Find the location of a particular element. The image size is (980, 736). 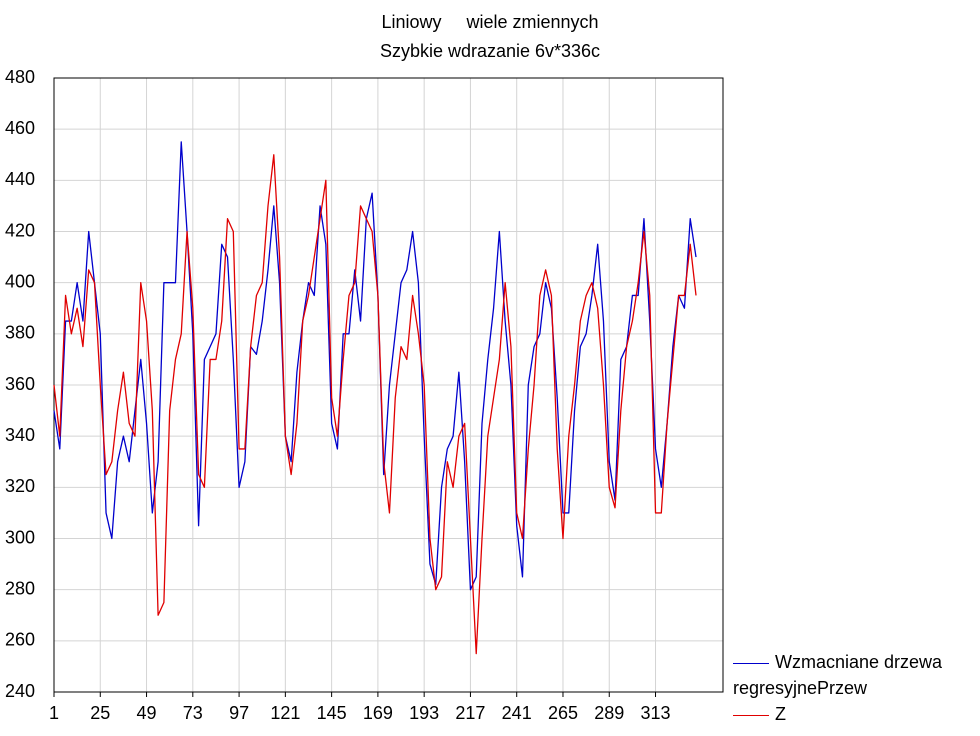

x-tick-label: 121 is located at coordinates (285, 713).